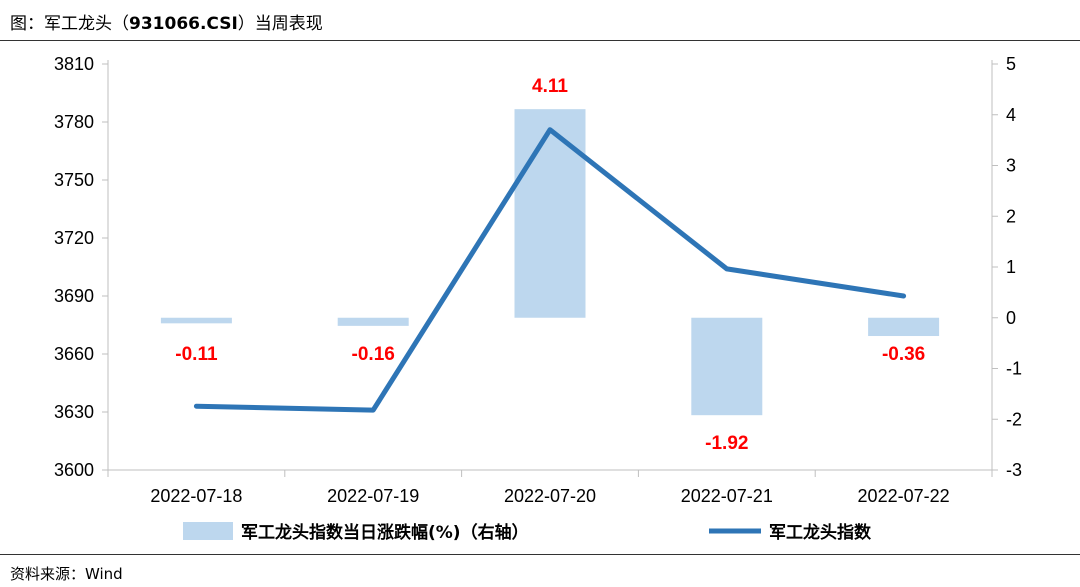 The height and width of the screenshot is (587, 1080). I want to click on x-tick-label: 2022-07-22, so click(904, 496).